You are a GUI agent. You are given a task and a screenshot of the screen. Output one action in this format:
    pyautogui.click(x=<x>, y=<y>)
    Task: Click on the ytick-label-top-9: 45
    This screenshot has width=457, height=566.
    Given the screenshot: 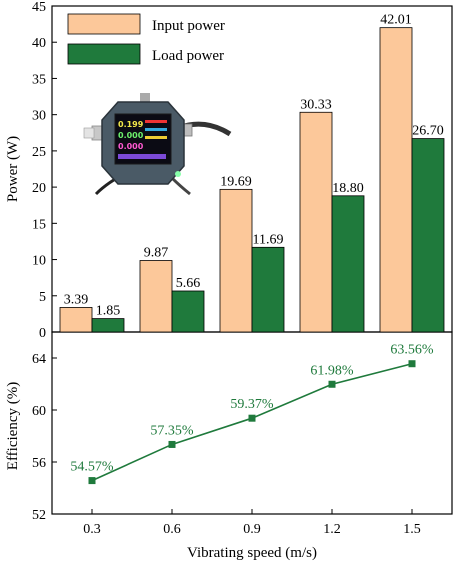 What is the action you would take?
    pyautogui.click(x=39, y=7)
    